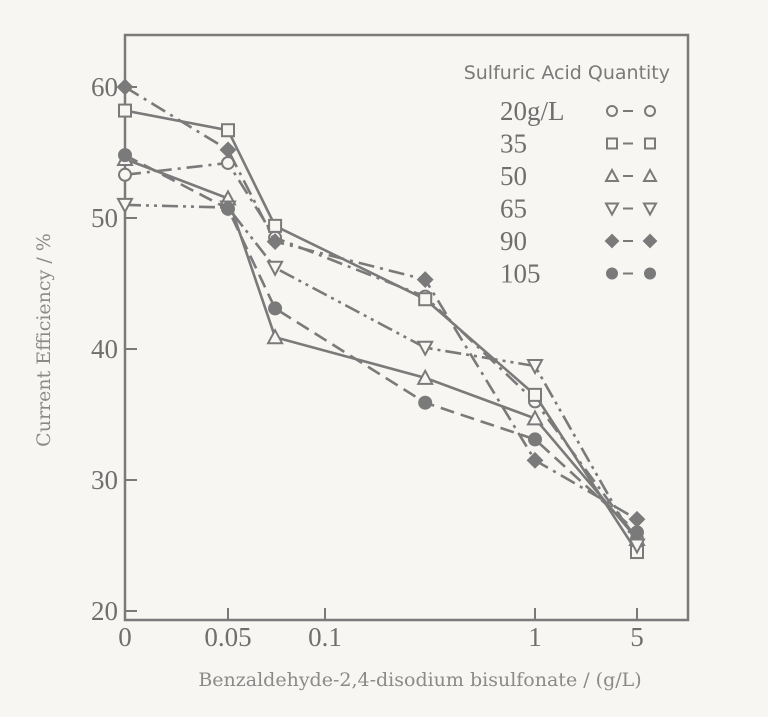 This screenshot has height=717, width=768. Describe the element at coordinates (227, 637) in the screenshot. I see `x-tick-label: 0.05` at that location.